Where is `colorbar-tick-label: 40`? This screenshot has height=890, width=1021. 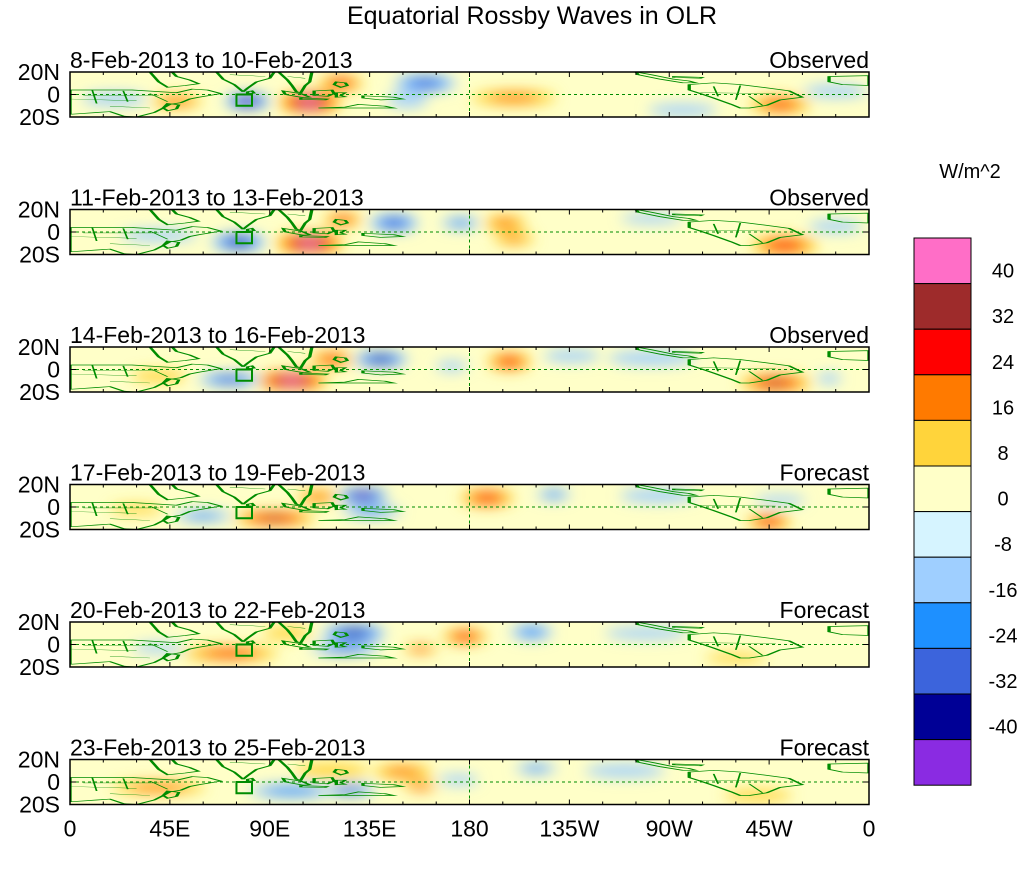 colorbar-tick-label: 40 is located at coordinates (1003, 272).